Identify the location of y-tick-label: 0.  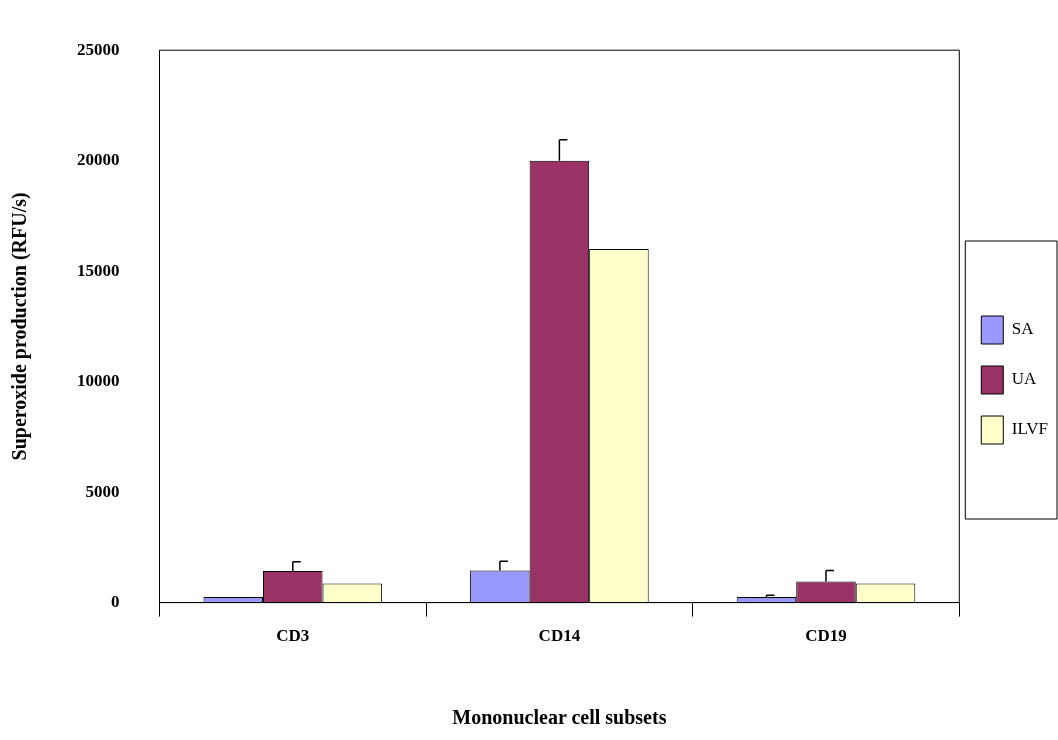
(115, 601).